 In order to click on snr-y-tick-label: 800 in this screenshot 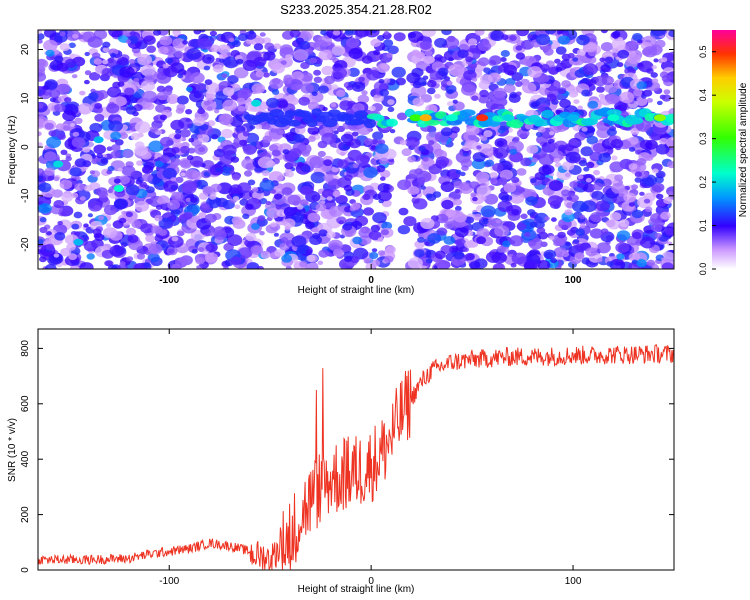, I will do `click(25, 348)`.